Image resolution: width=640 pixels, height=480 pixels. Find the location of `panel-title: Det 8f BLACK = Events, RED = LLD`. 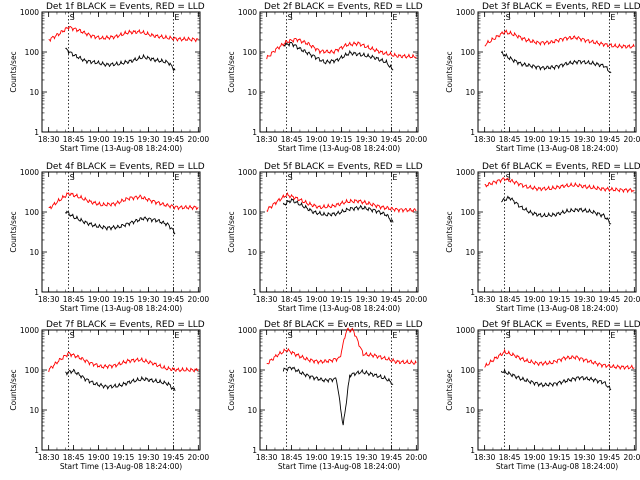

panel-title: Det 8f BLACK = Events, RED = LLD is located at coordinates (343, 325).